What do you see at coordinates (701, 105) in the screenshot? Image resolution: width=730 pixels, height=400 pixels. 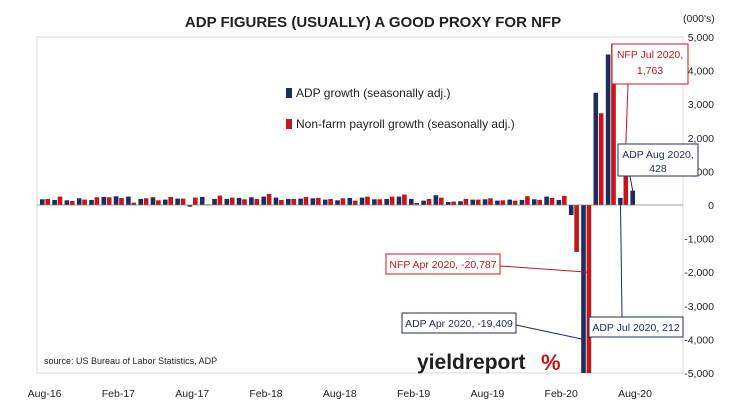 I see `y-tick-label: 3,000` at bounding box center [701, 105].